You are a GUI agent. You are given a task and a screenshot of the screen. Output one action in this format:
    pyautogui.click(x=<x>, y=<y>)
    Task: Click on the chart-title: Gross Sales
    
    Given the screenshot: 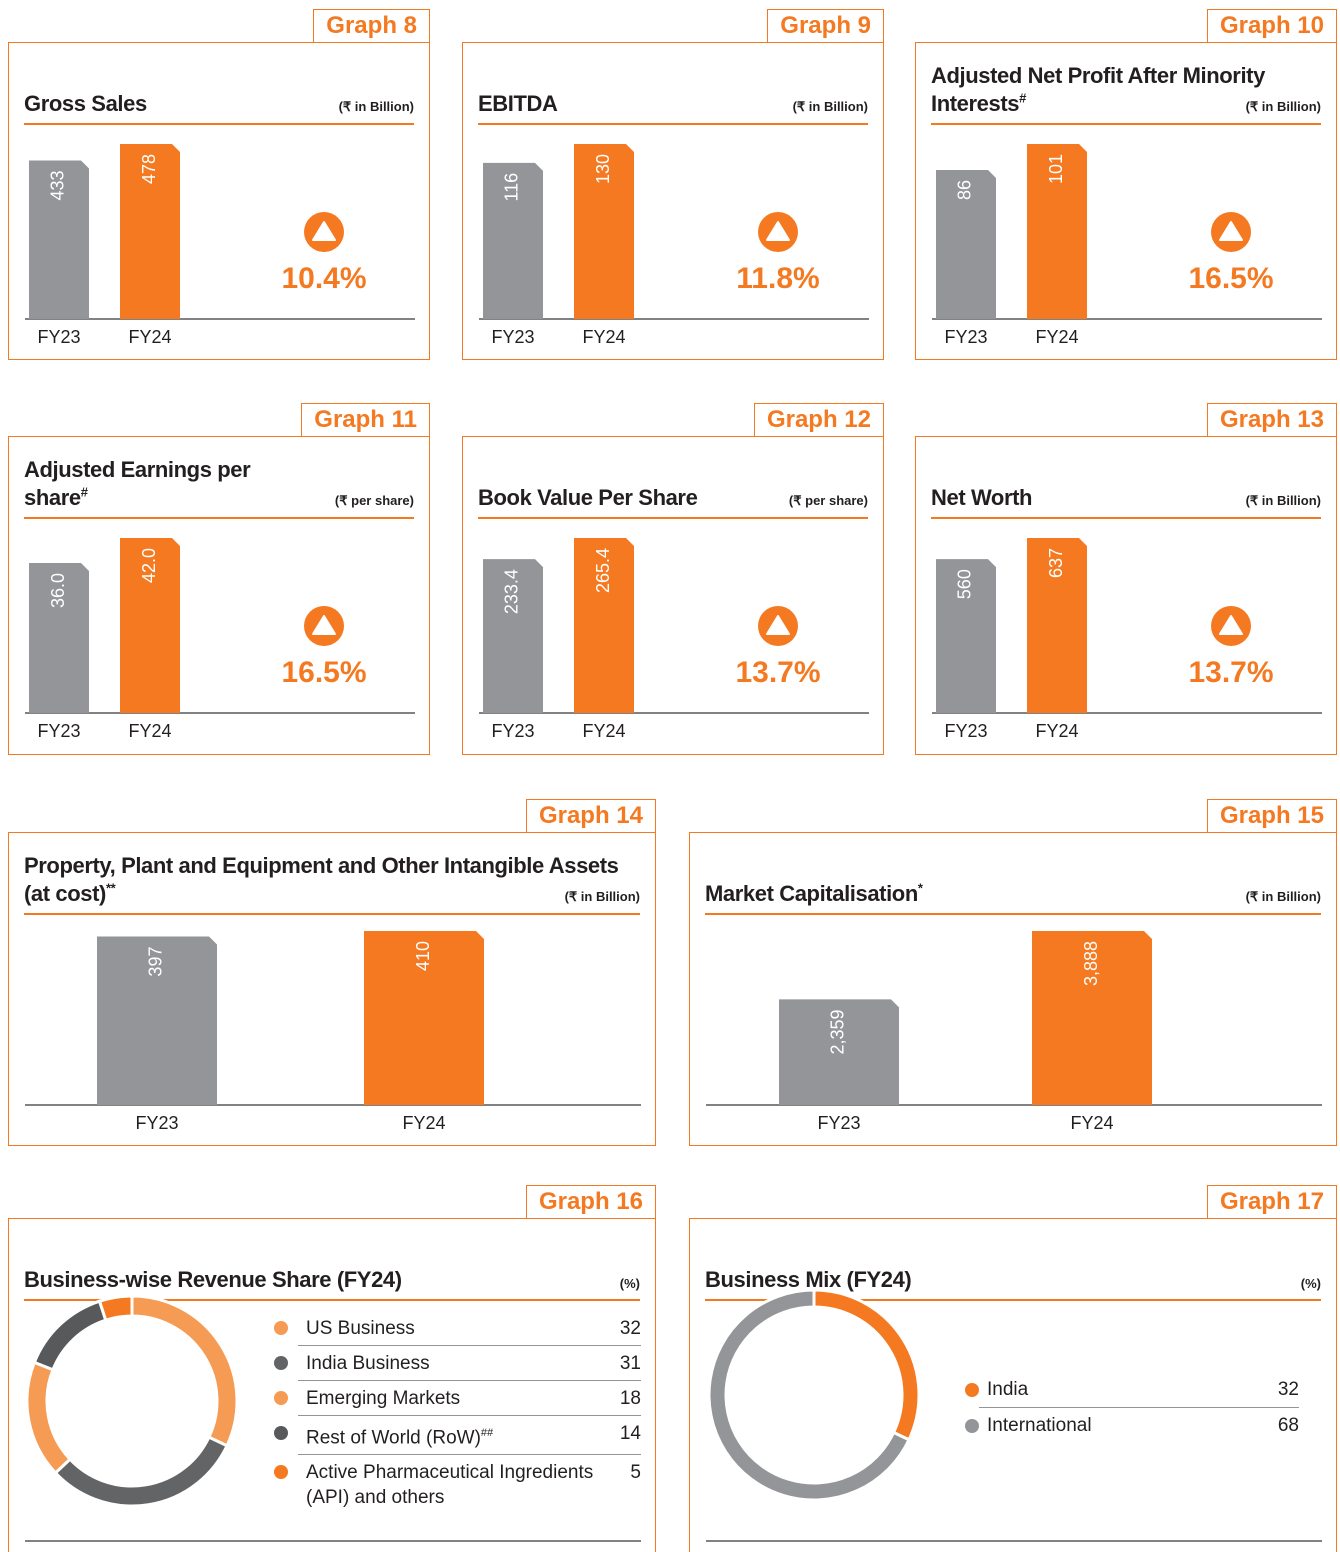 What is the action you would take?
    pyautogui.click(x=85, y=104)
    